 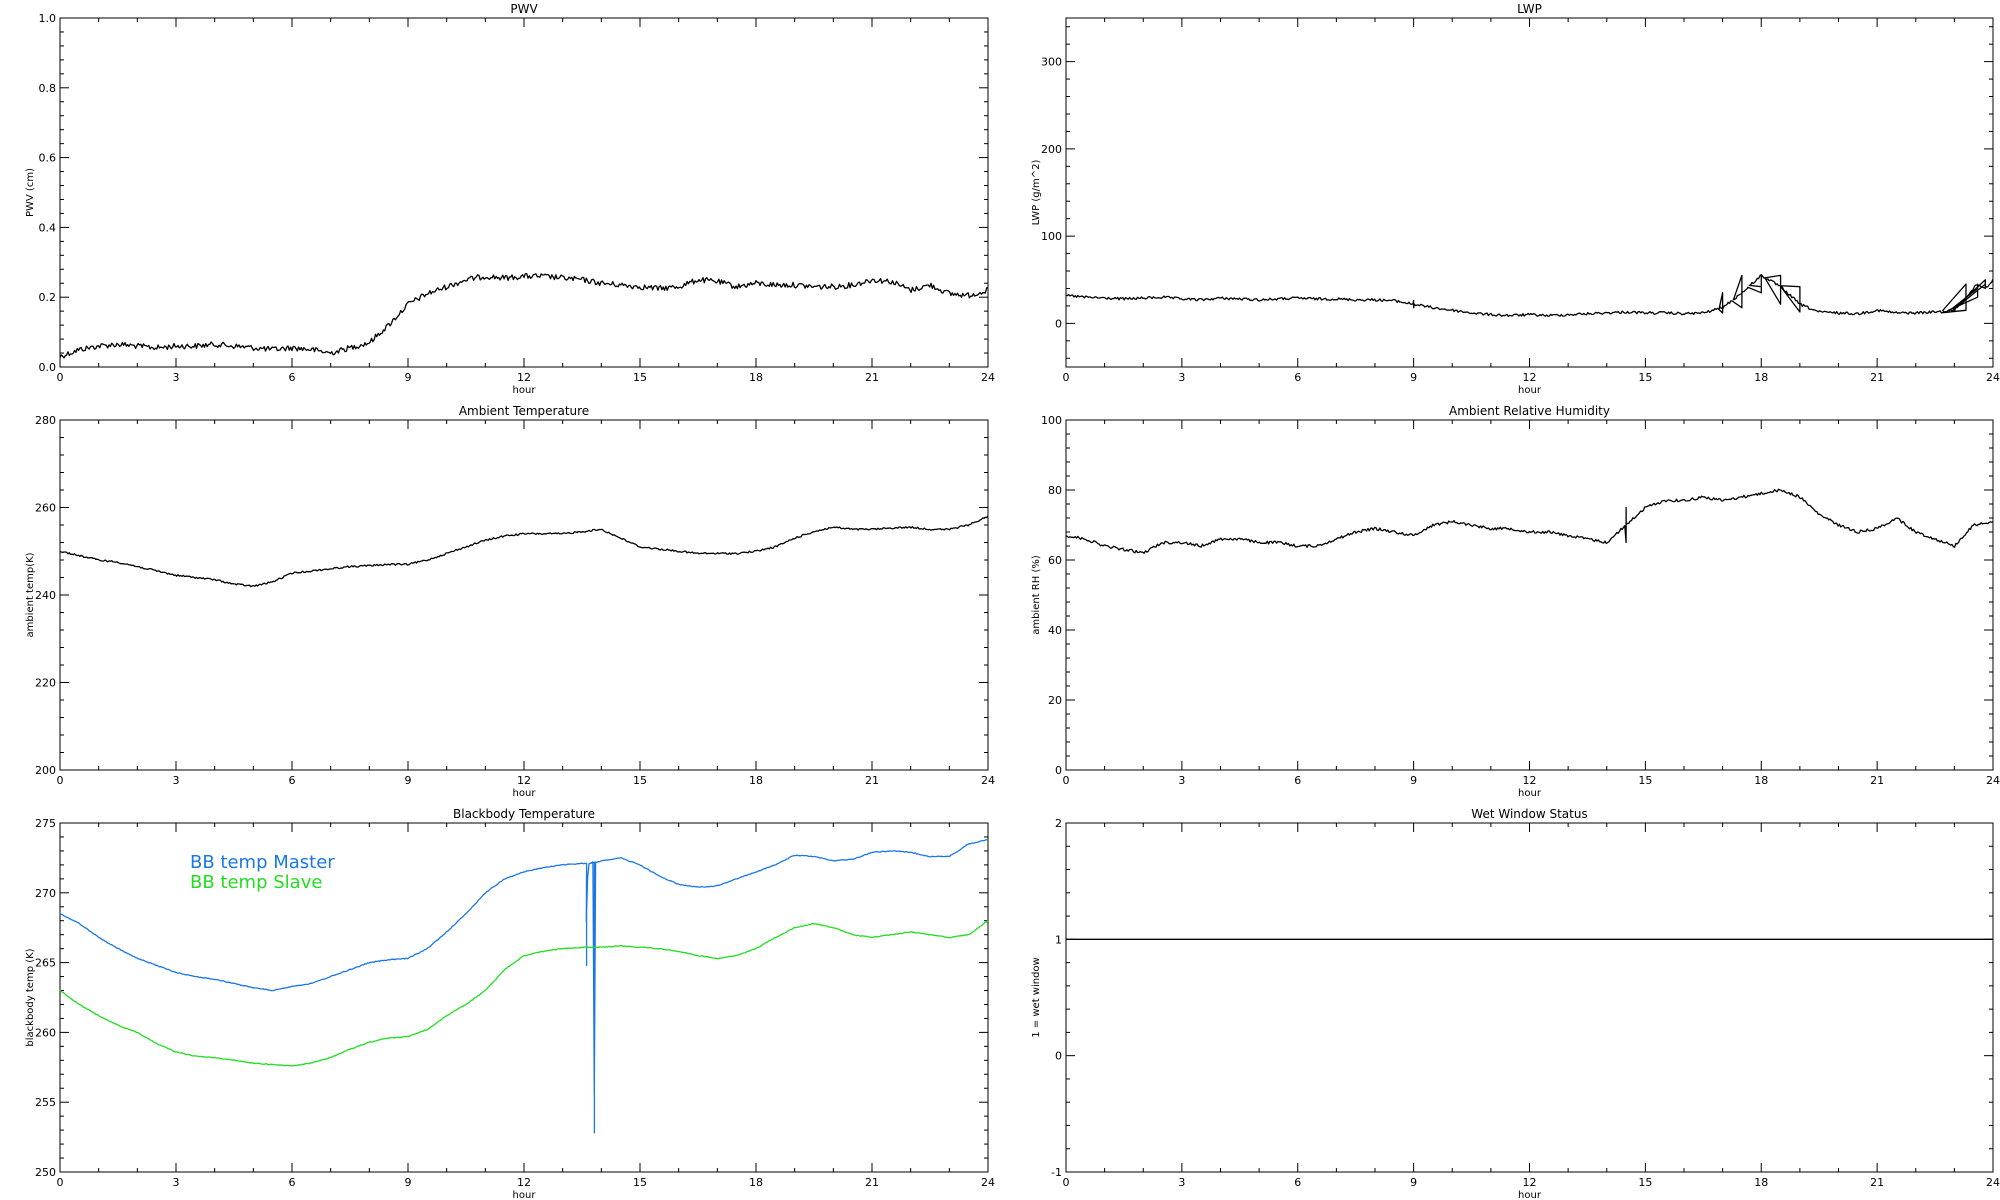 I want to click on y-tick-label: -1, so click(x=1056, y=1172).